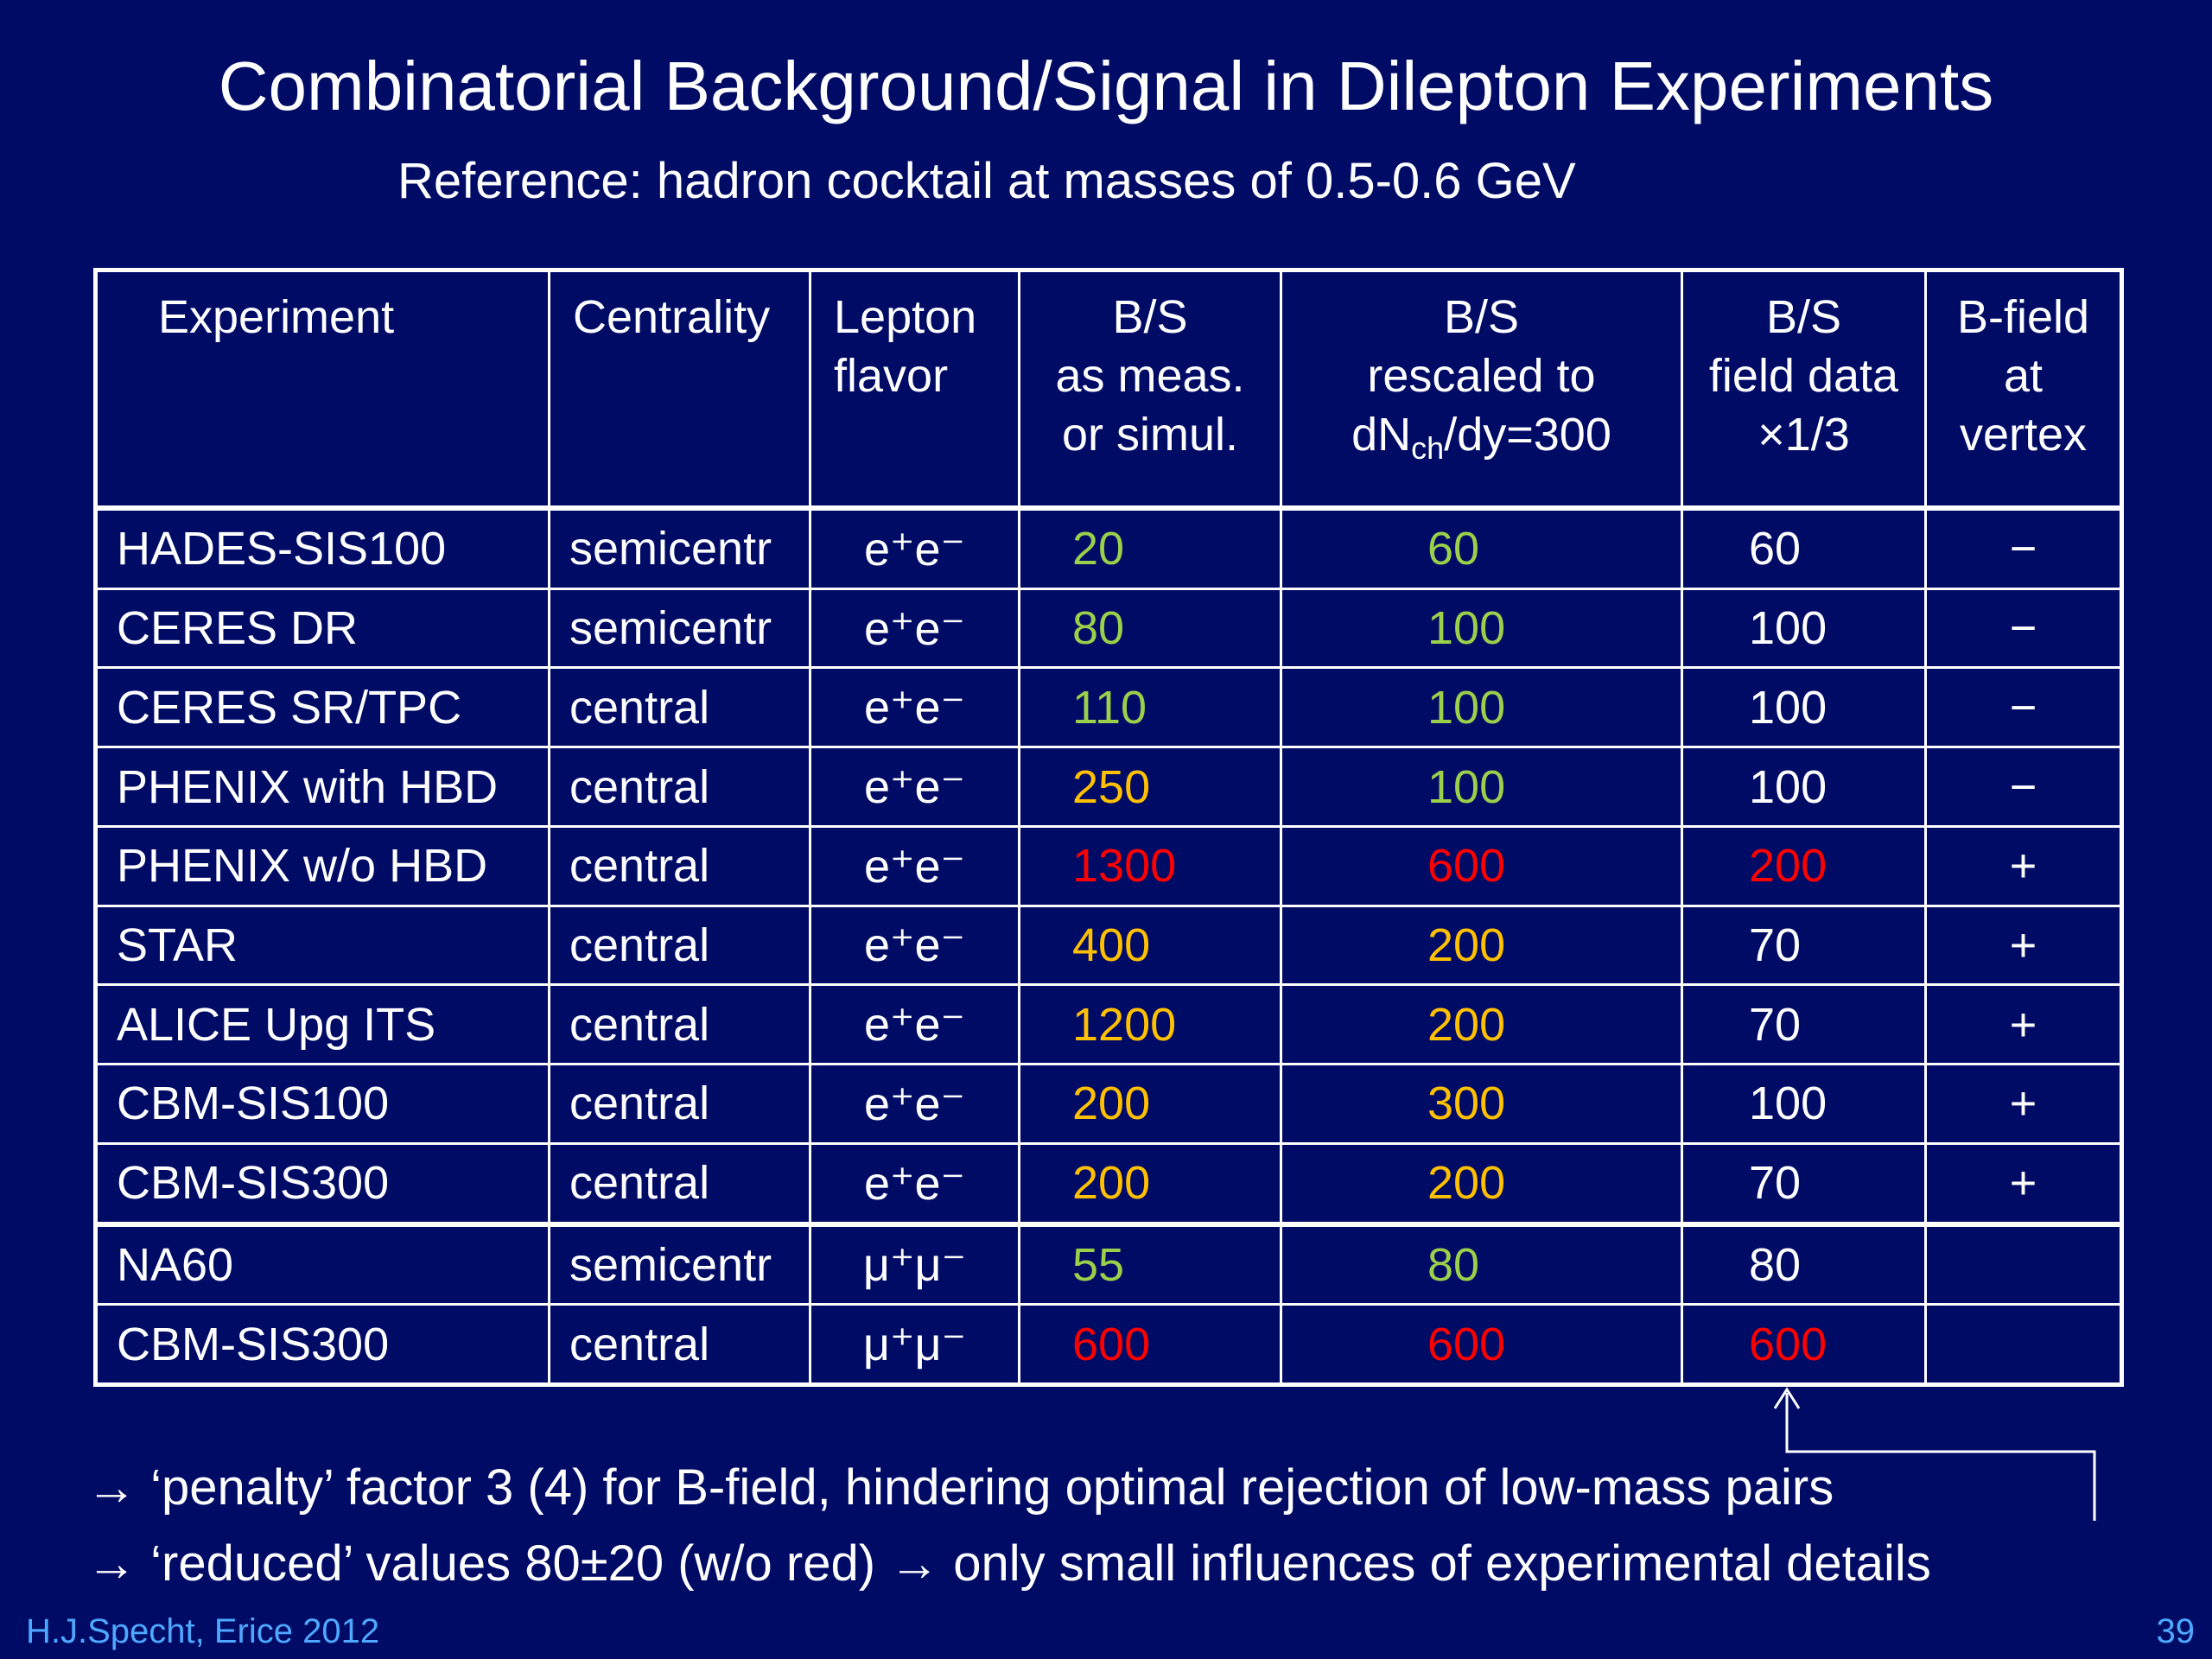 This screenshot has width=2212, height=1659. I want to click on header-bfield-vertex: B-field at vertex, so click(2024, 390).